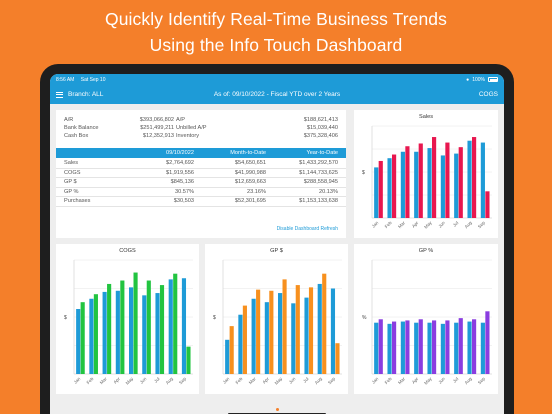 Image resolution: width=552 pixels, height=414 pixels. What do you see at coordinates (277, 409) in the screenshot?
I see `page-indicator-dot` at bounding box center [277, 409].